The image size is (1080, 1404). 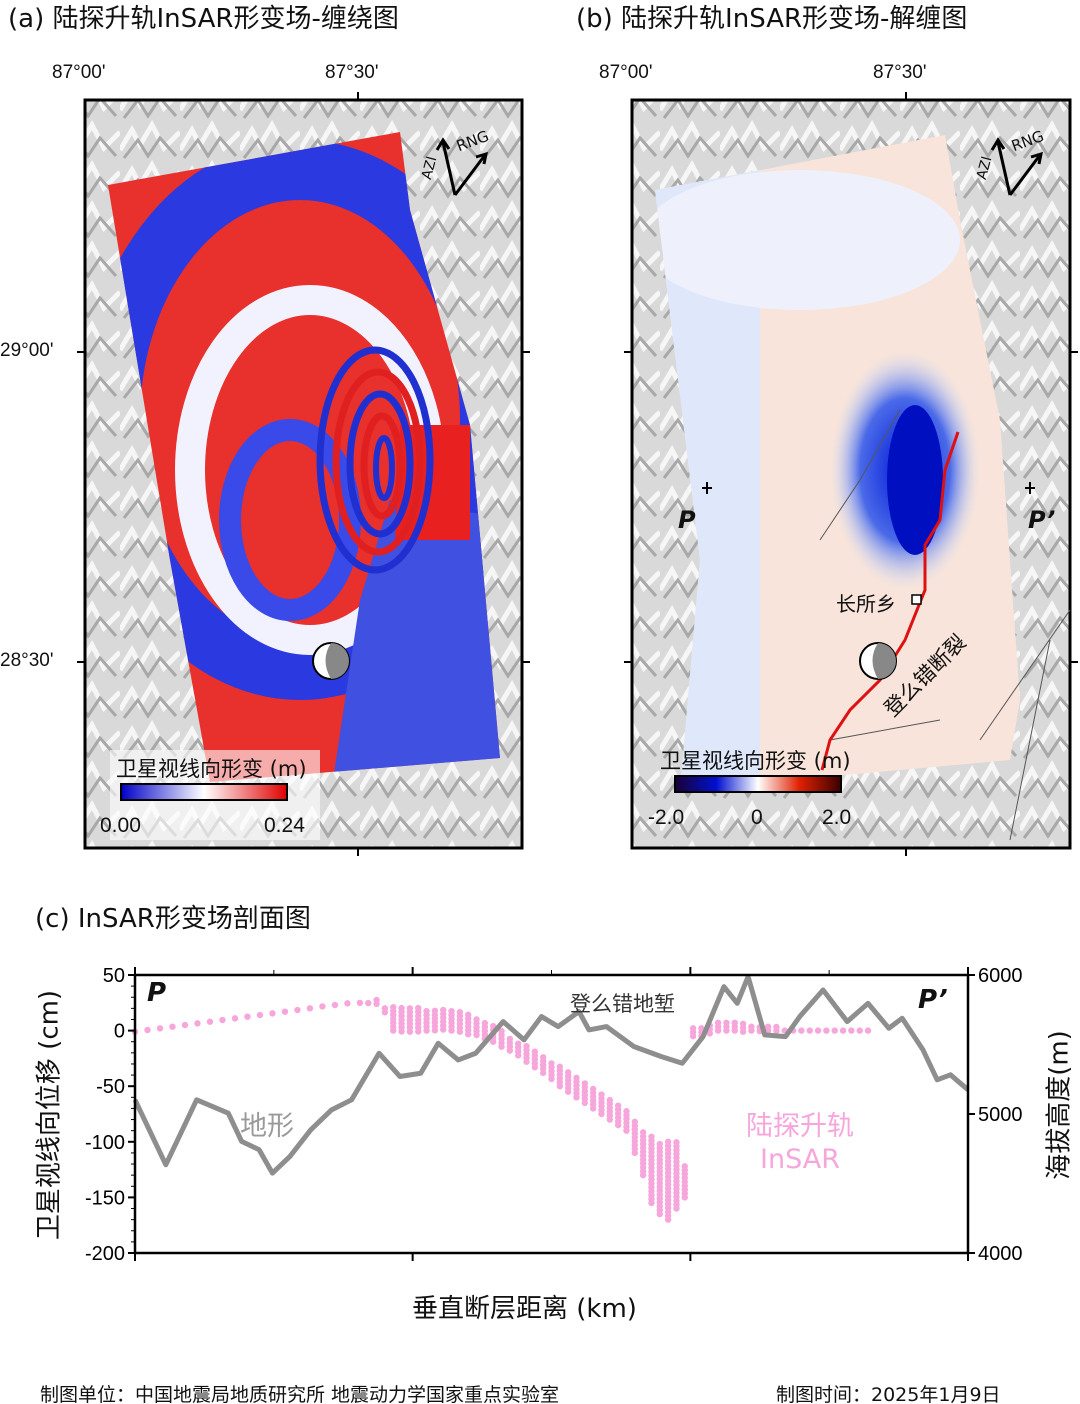 What do you see at coordinates (888, 1394) in the screenshot?
I see `footer-date: 制图时间：2025年1月9日` at bounding box center [888, 1394].